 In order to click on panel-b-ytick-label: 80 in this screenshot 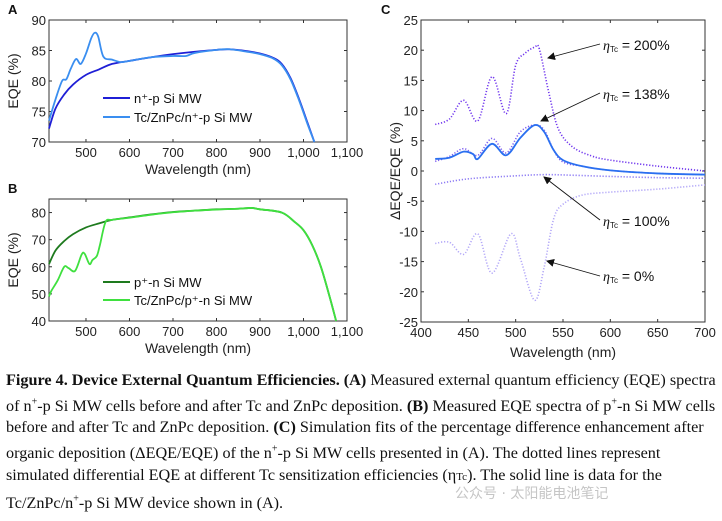, I will do `click(39, 213)`.